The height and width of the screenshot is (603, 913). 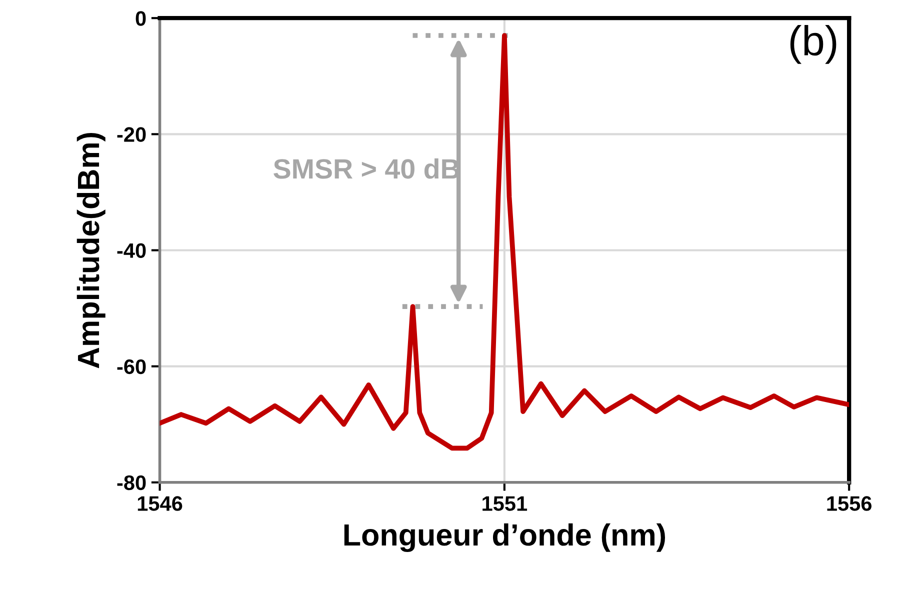 What do you see at coordinates (131, 134) in the screenshot?
I see `y-tick-label: -20` at bounding box center [131, 134].